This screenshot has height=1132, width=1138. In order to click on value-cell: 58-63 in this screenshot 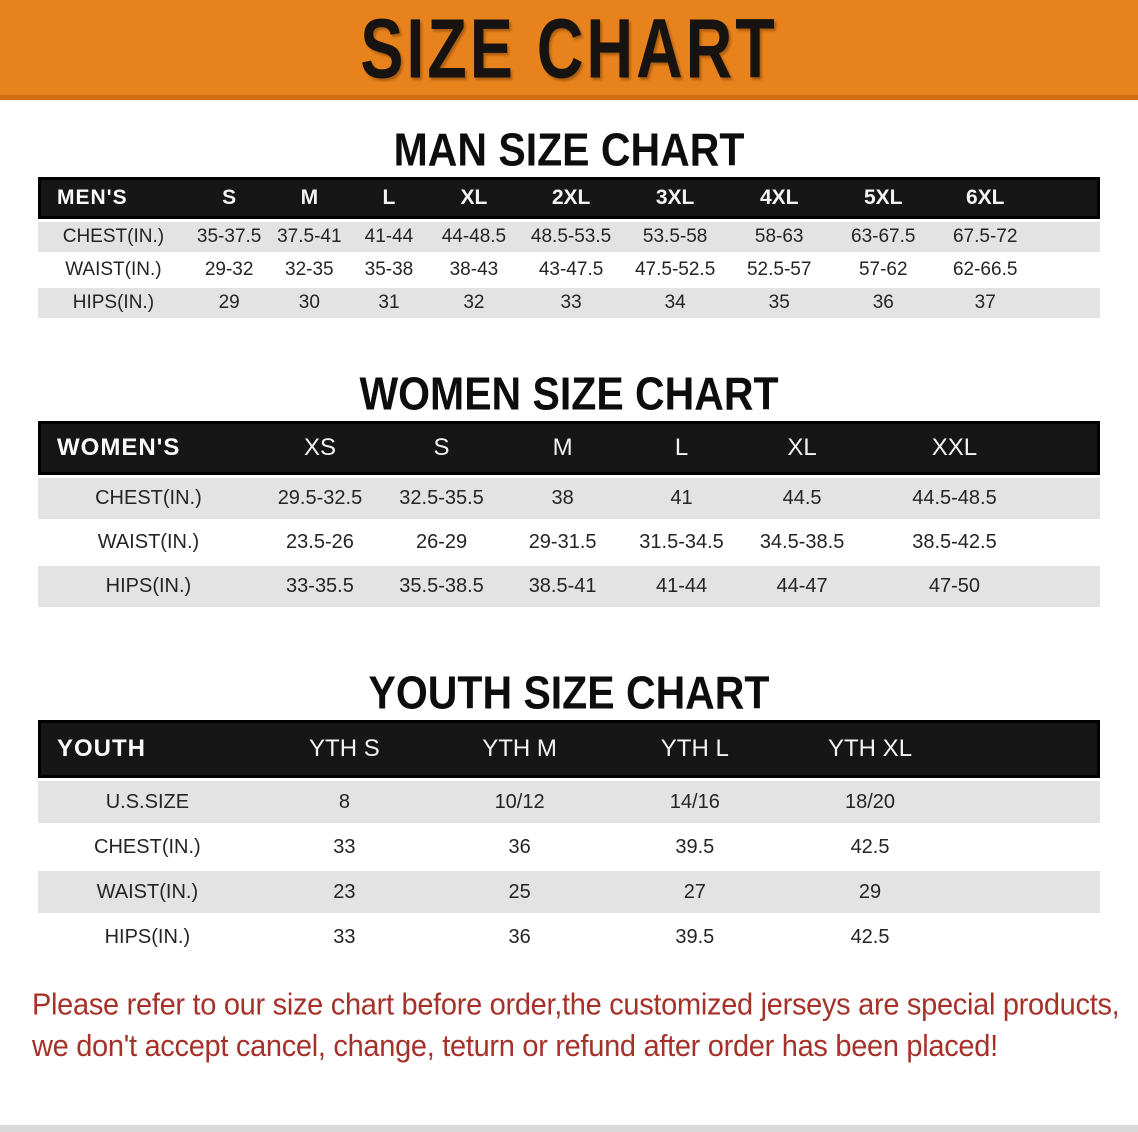, I will do `click(779, 237)`.